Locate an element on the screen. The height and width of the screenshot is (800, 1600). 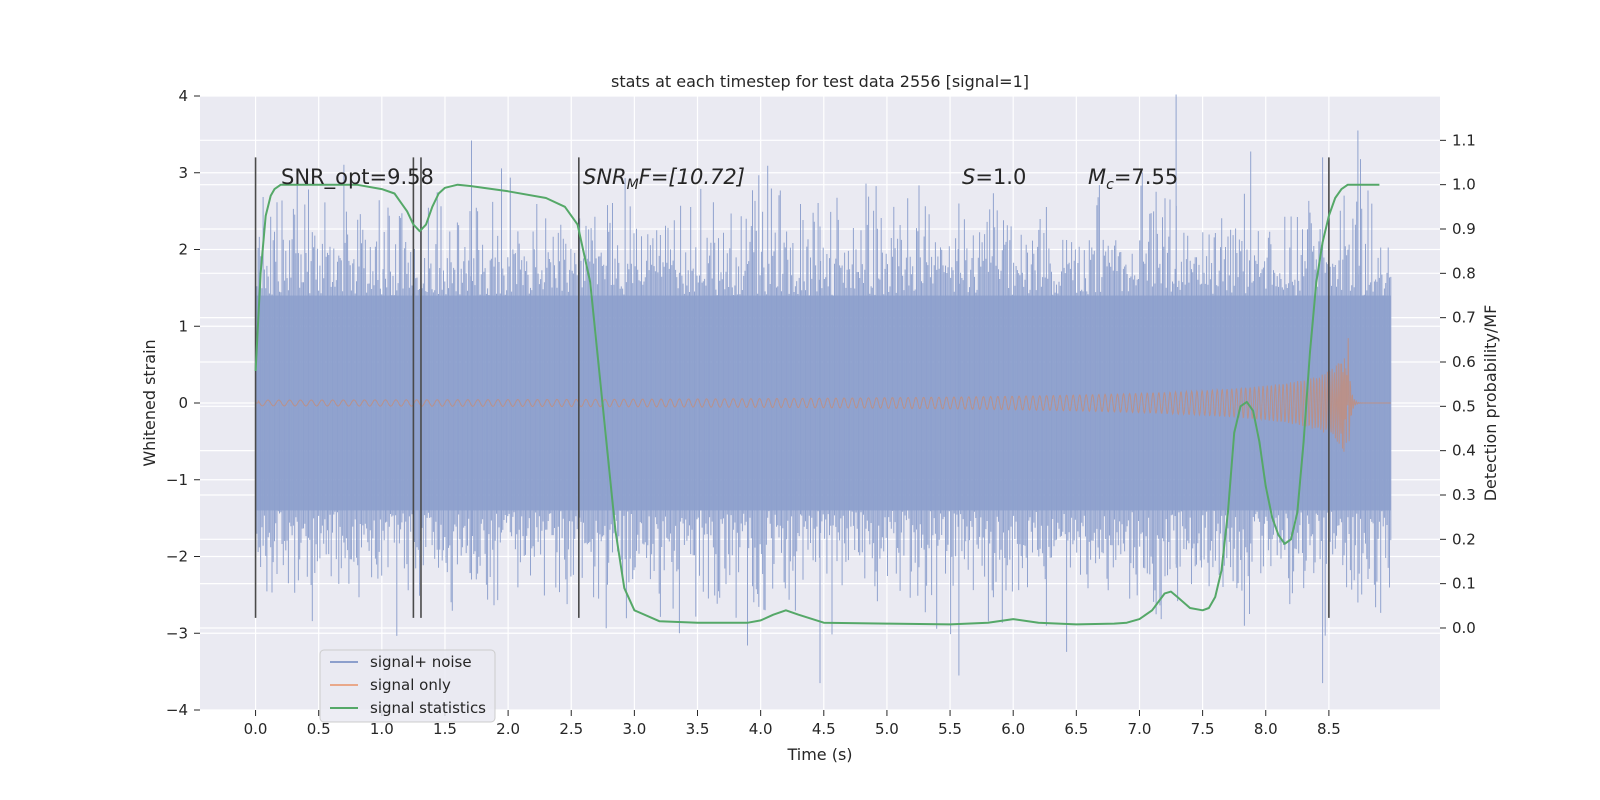
y2-tick-label: 0.1 is located at coordinates (1464, 584).